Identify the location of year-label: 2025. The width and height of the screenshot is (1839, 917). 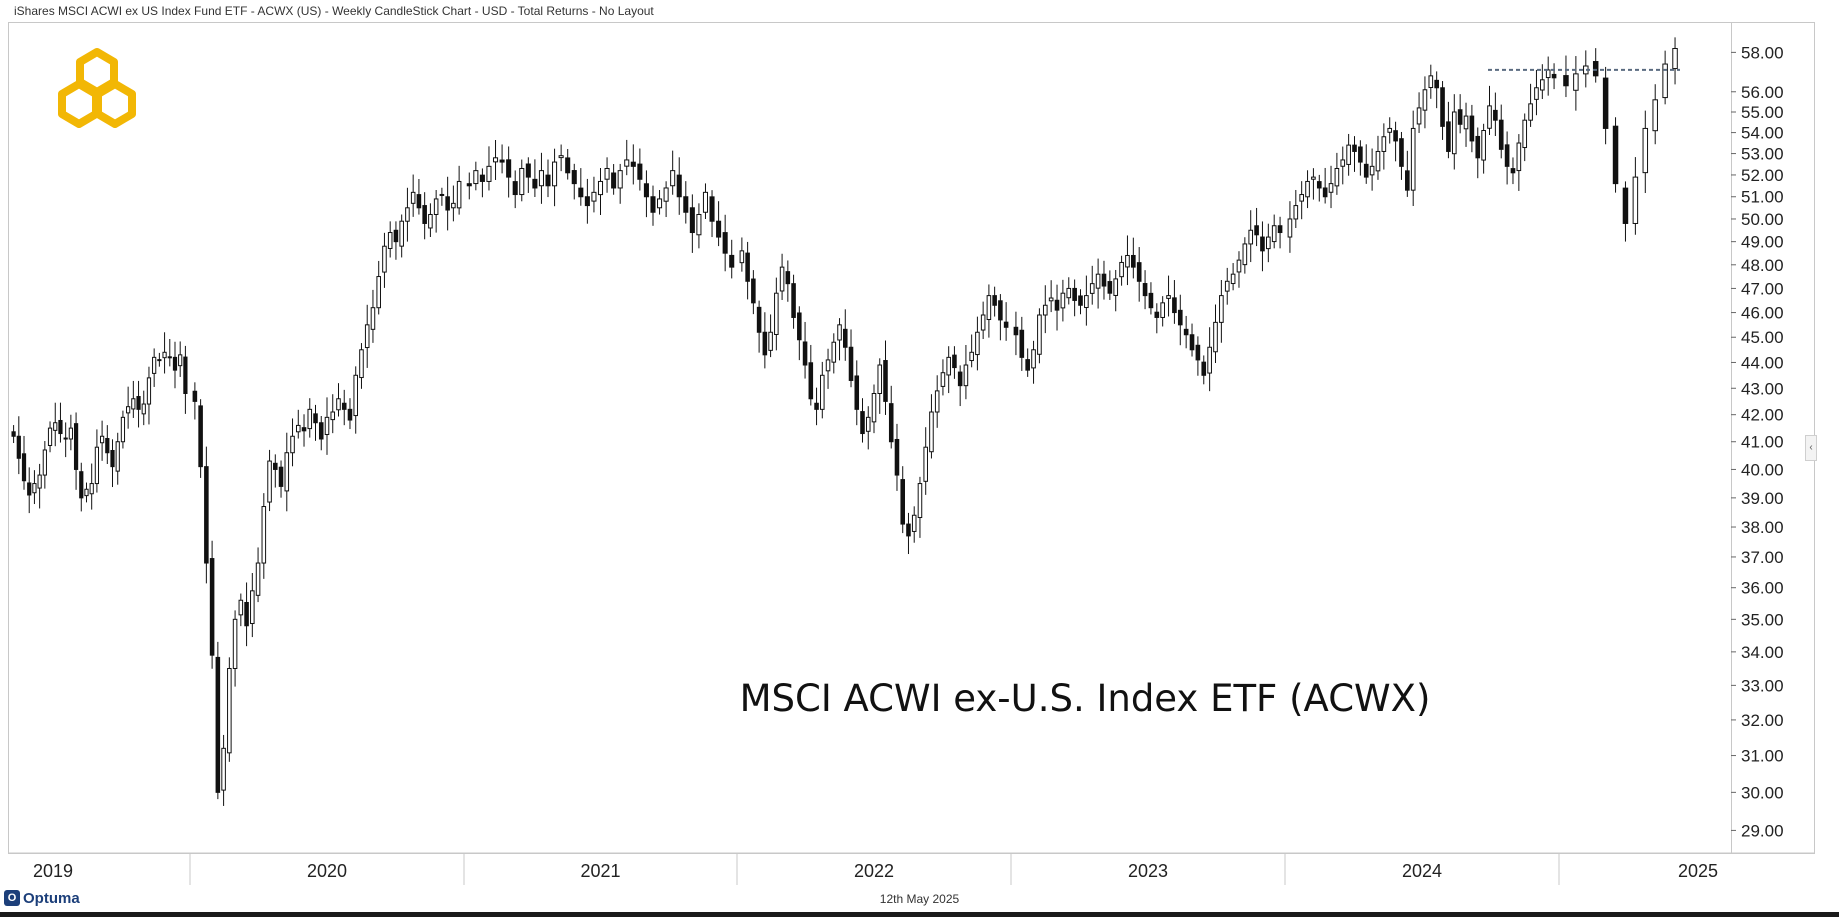
(1698, 871).